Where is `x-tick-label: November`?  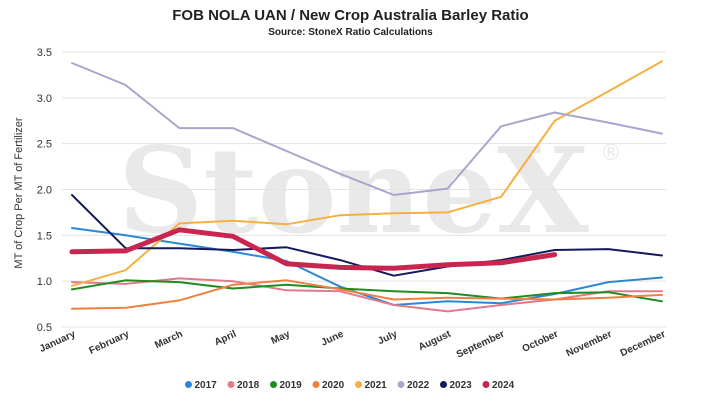
x-tick-label: November is located at coordinates (589, 344).